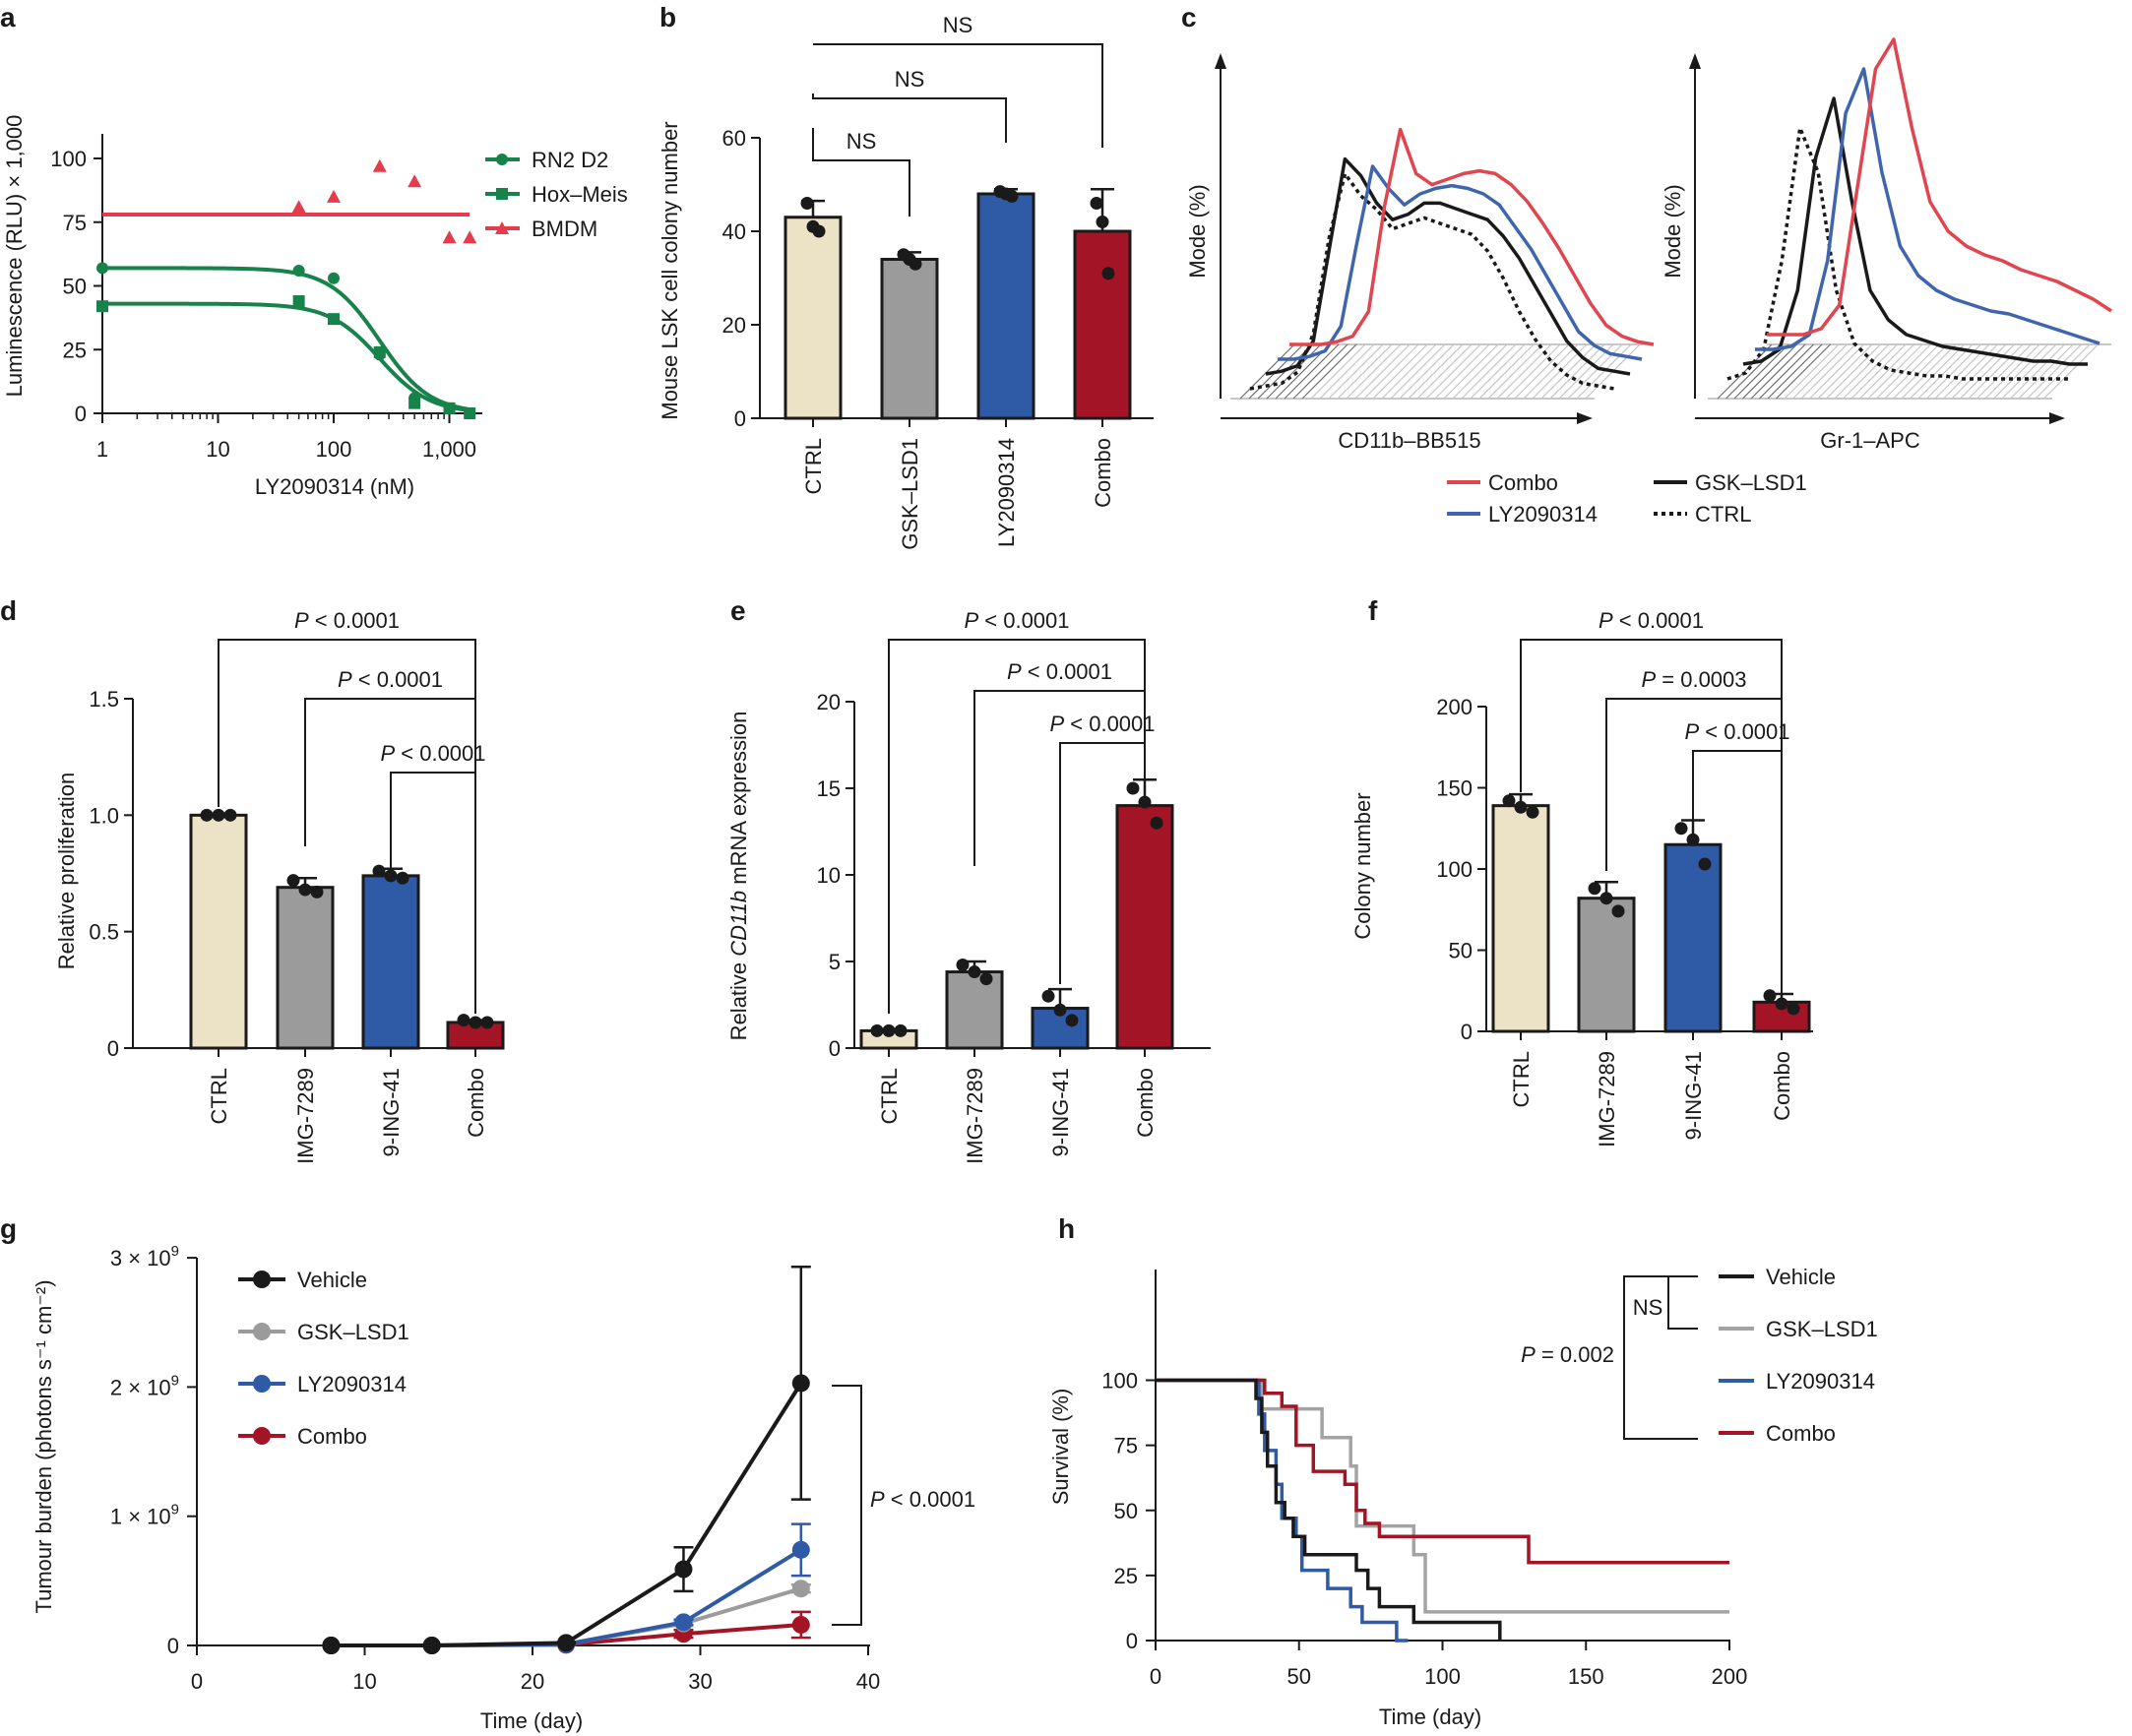 Image resolution: width=2132 pixels, height=1736 pixels. I want to click on panel-b-ylabel: Mouse LSK cell colony number, so click(670, 270).